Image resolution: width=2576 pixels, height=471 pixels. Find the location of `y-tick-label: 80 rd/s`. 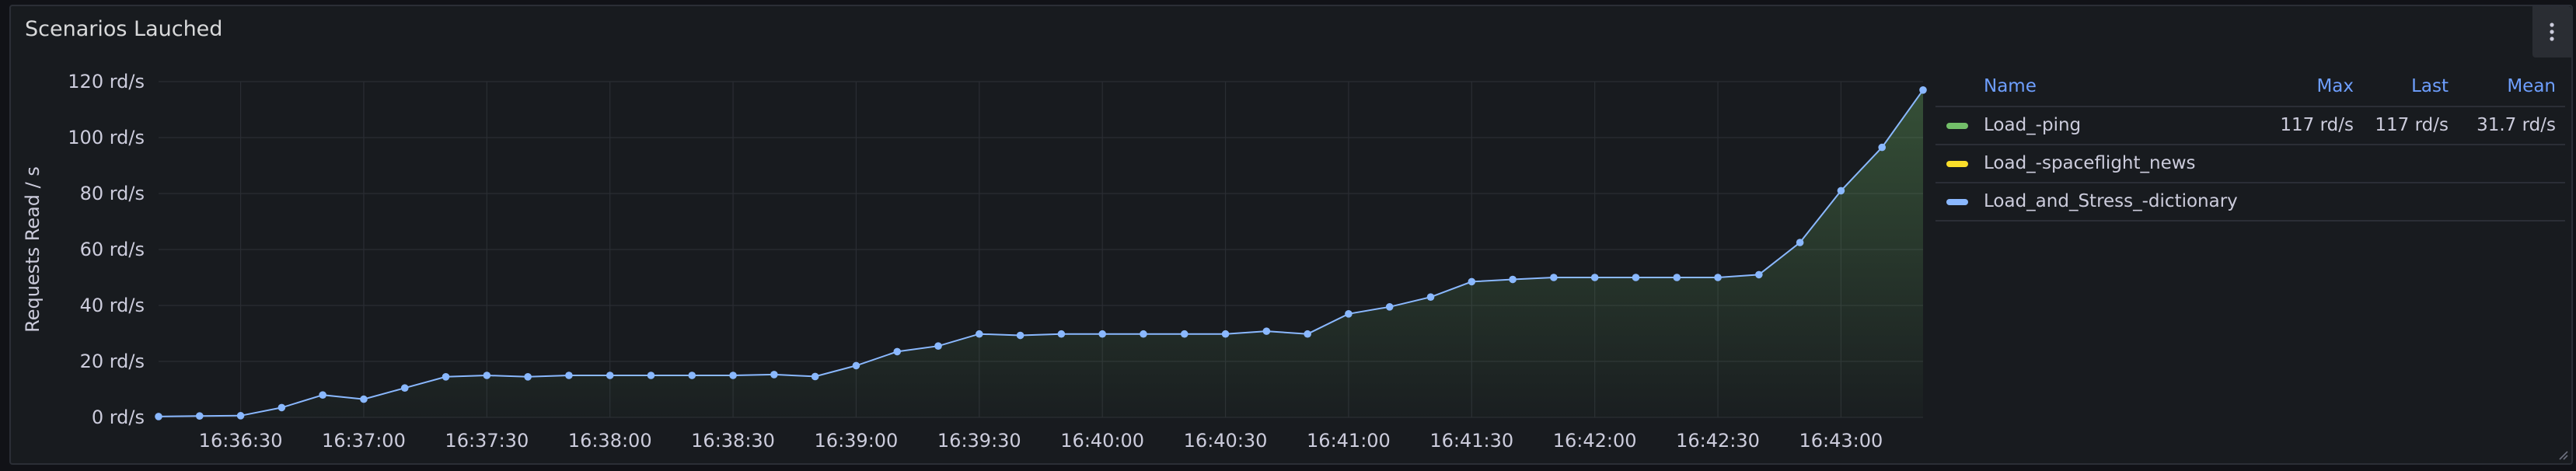

y-tick-label: 80 rd/s is located at coordinates (113, 193).